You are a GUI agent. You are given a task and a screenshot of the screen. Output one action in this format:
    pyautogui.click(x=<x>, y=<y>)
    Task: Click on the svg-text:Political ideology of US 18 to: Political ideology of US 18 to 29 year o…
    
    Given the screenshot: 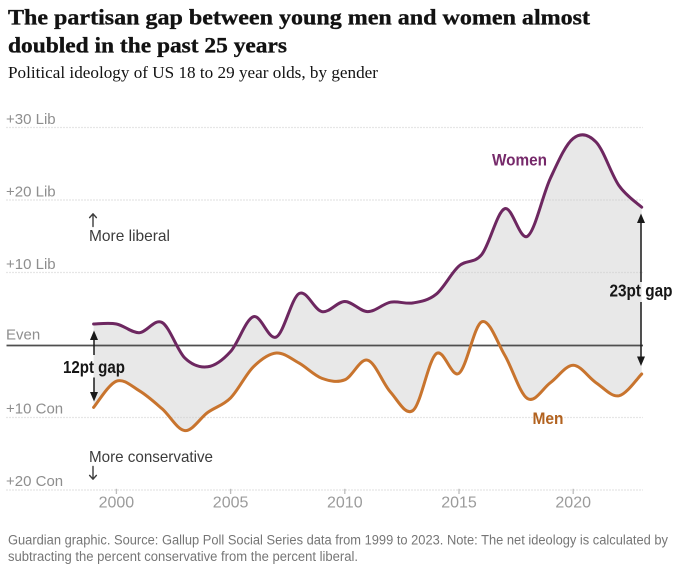 What is the action you would take?
    pyautogui.click(x=193, y=72)
    